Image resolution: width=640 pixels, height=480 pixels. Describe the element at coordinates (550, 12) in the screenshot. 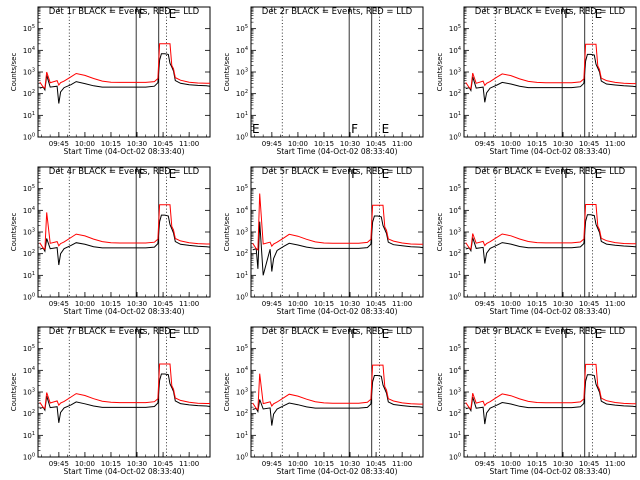

I see `panel-title: Det 3r BLACK = Events, RED = LLD` at that location.